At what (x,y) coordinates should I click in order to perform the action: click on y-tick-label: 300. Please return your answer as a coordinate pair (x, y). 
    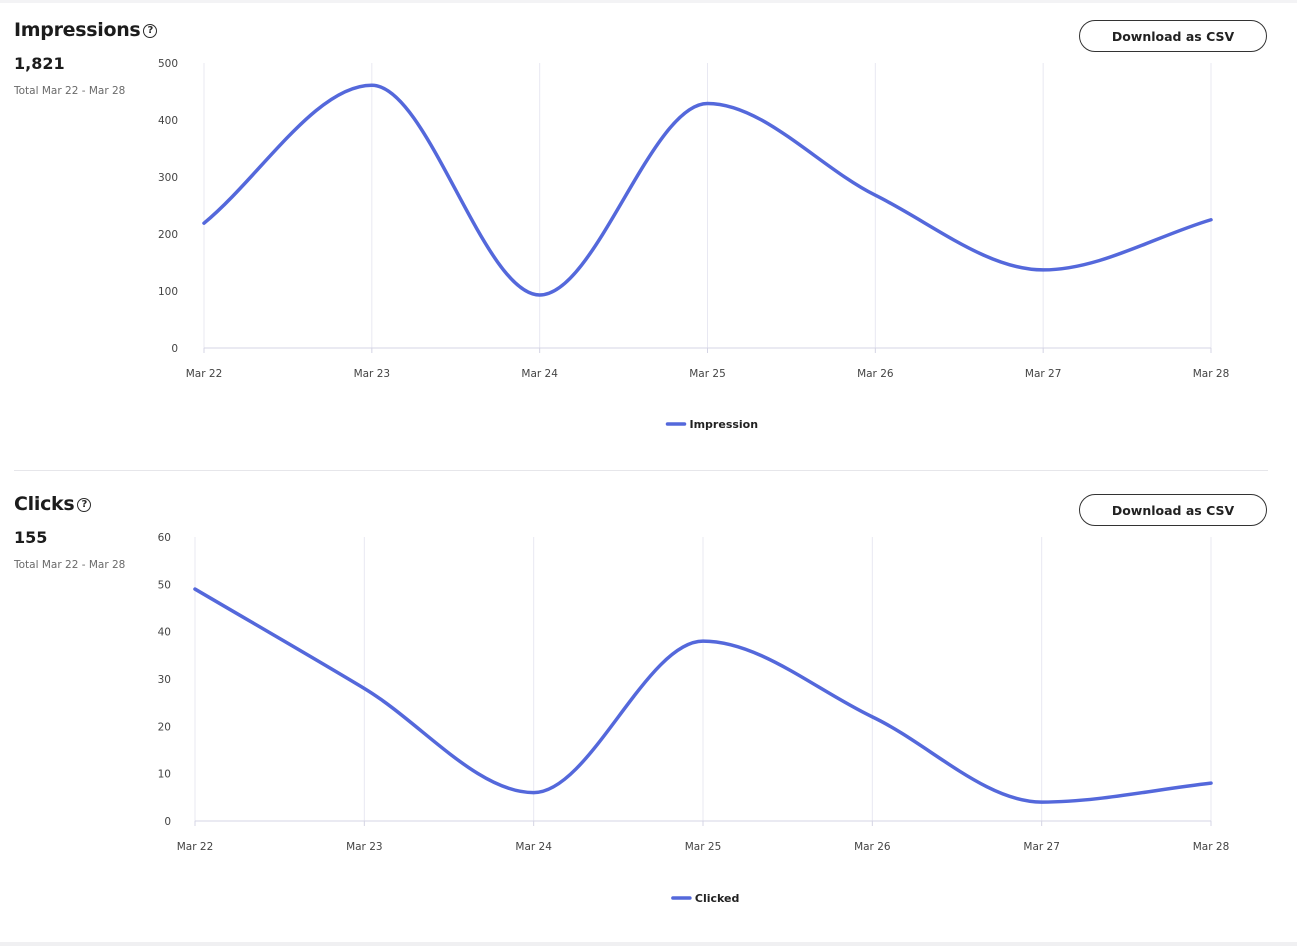
    Looking at the image, I should click on (168, 178).